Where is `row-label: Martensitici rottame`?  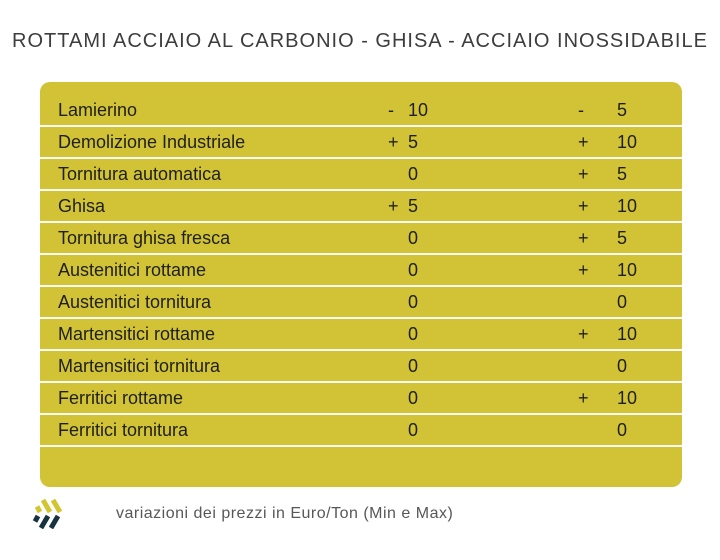 row-label: Martensitici rottame is located at coordinates (137, 333).